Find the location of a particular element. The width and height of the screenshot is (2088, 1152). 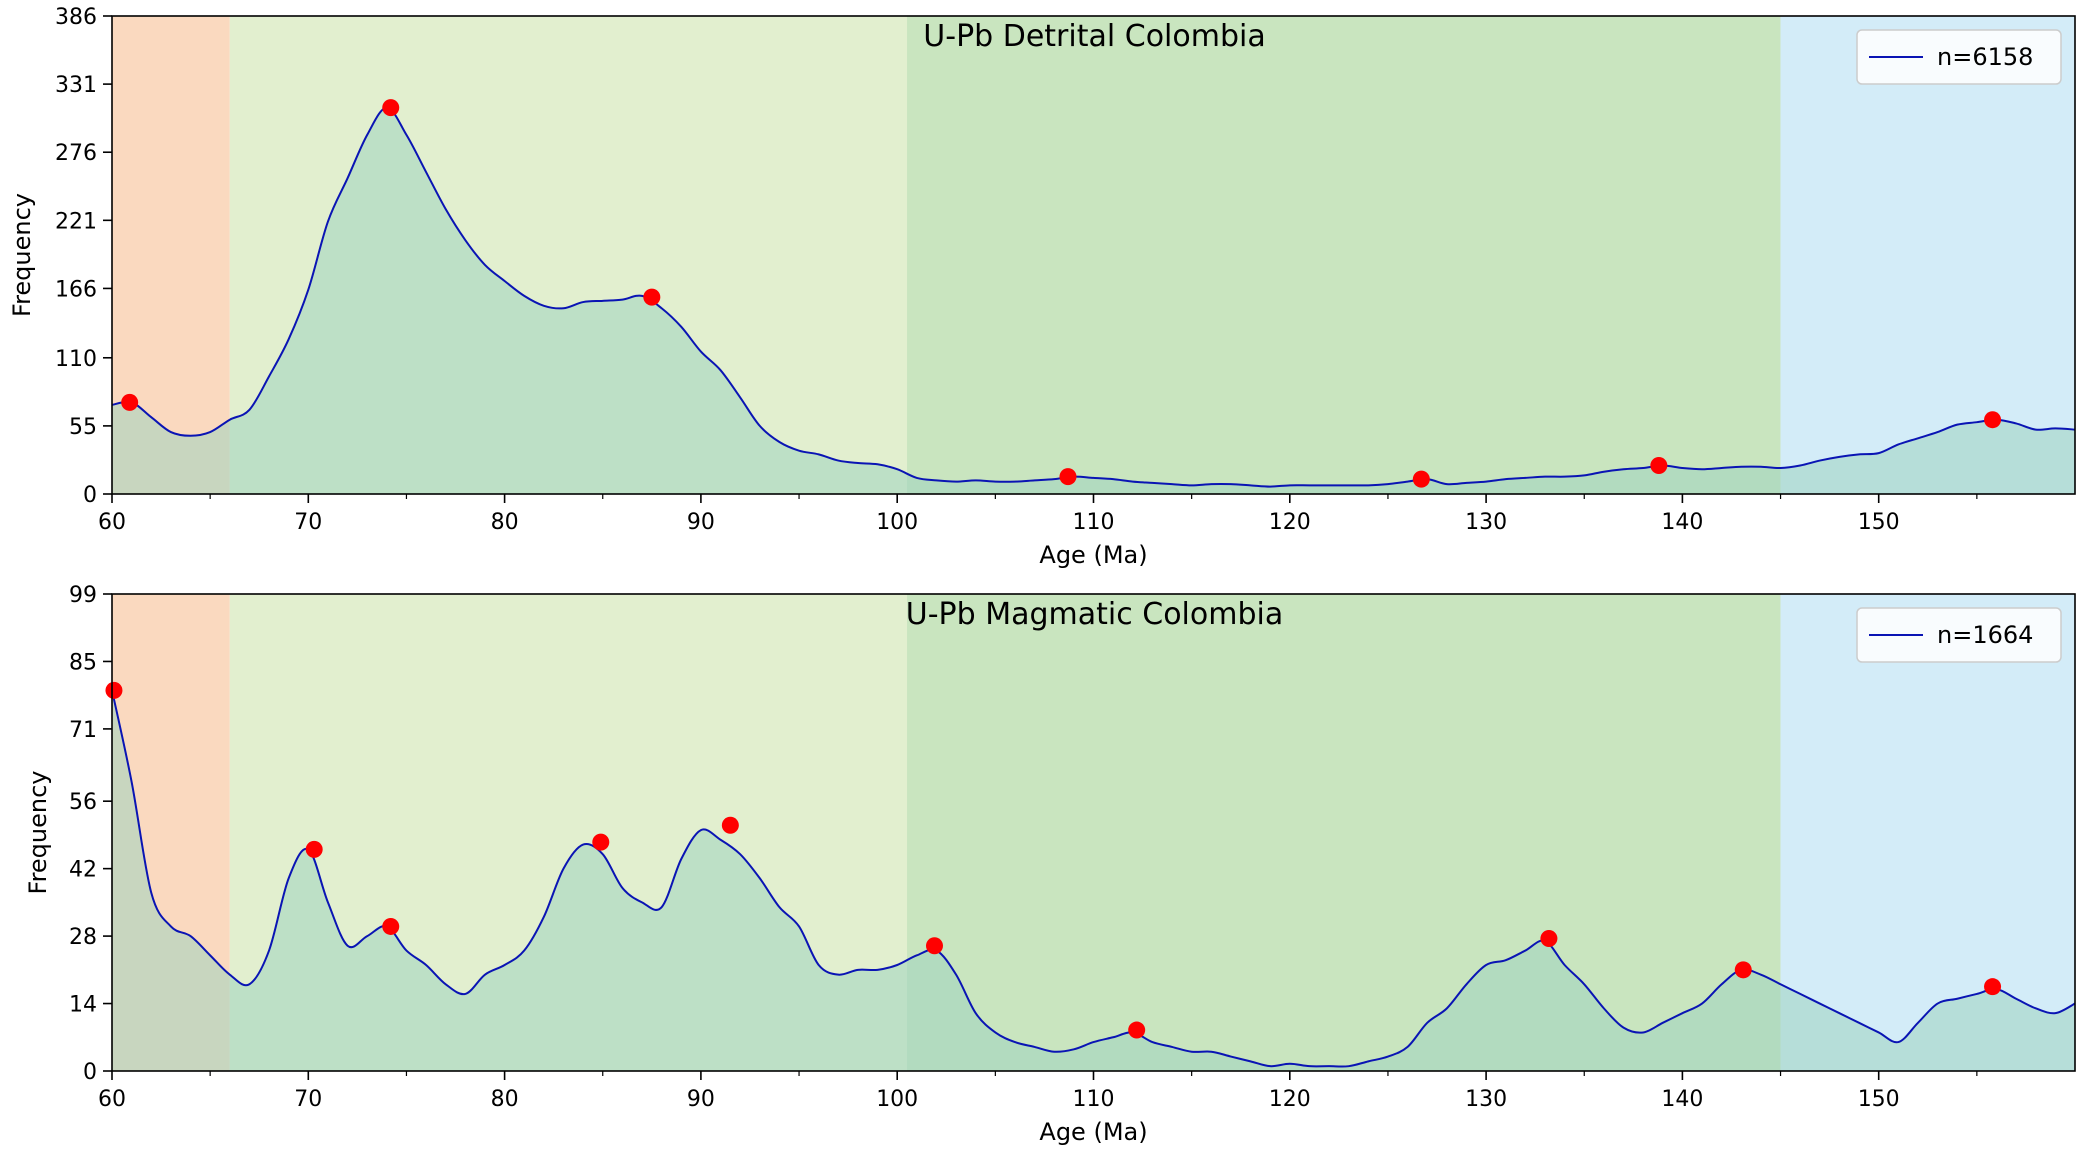

detrital-x-tick-label-5: 110 is located at coordinates (1094, 522).